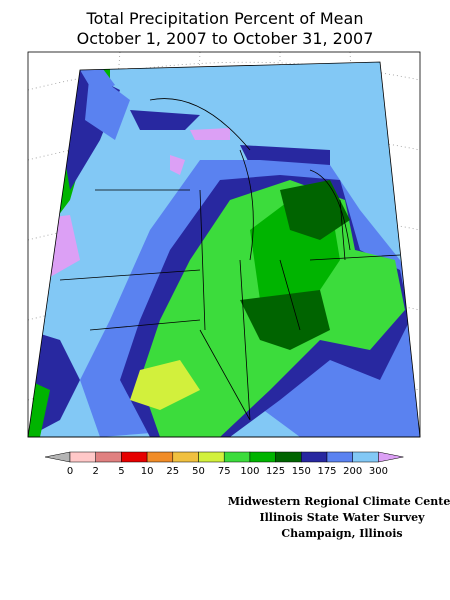  What do you see at coordinates (121, 471) in the screenshot?
I see `legend-label: 5` at bounding box center [121, 471].